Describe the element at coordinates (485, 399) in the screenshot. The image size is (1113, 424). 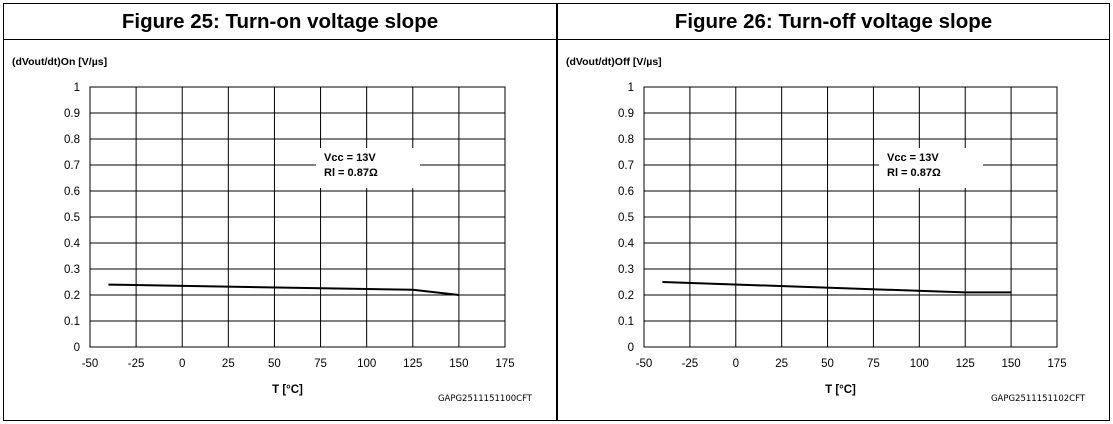
I see `figure-code: GAPG2511151100CFT` at that location.